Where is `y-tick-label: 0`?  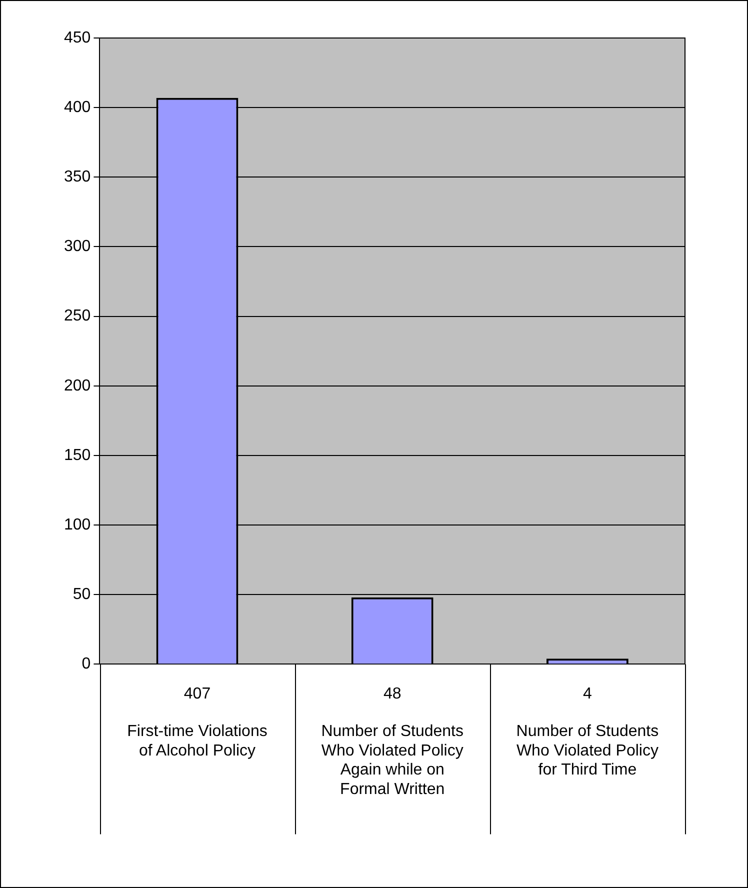 y-tick-label: 0 is located at coordinates (86, 664).